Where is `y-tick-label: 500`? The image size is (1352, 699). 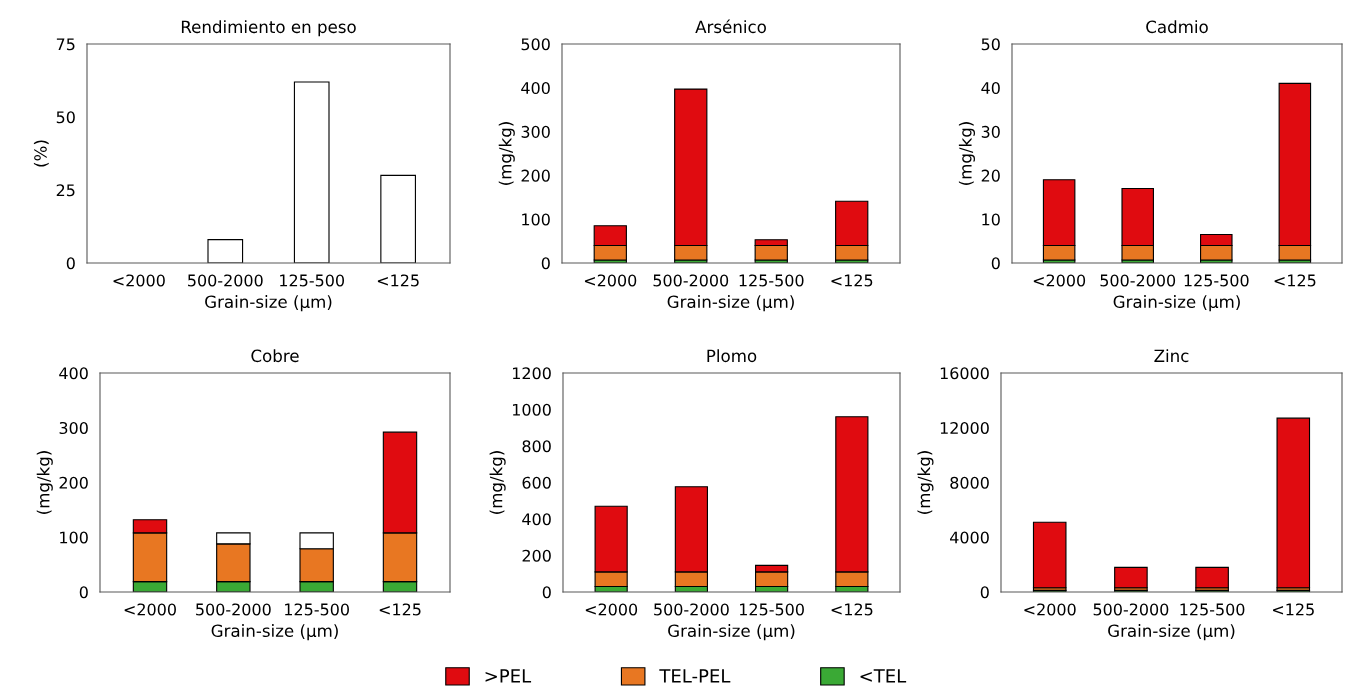
y-tick-label: 500 is located at coordinates (535, 44).